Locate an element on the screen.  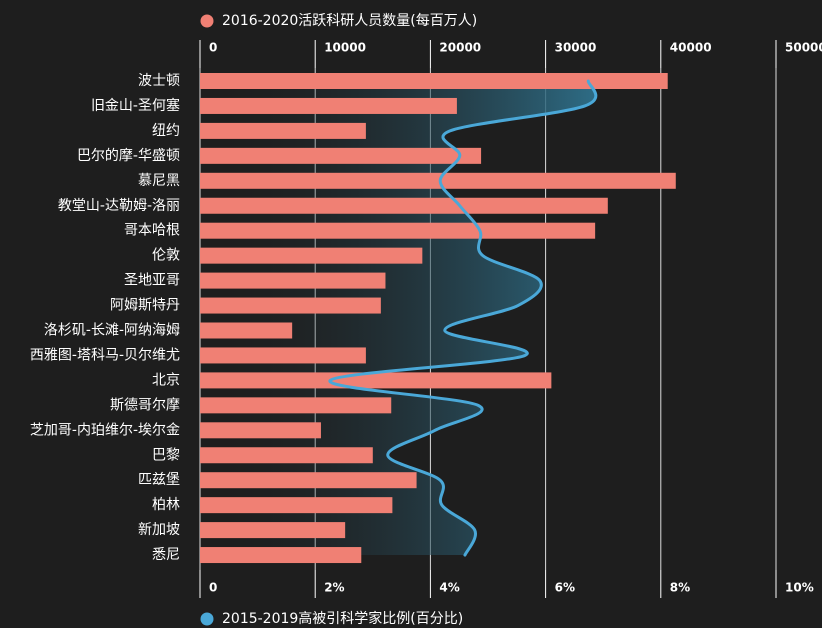
x-tick-label: 30000 is located at coordinates (576, 48).